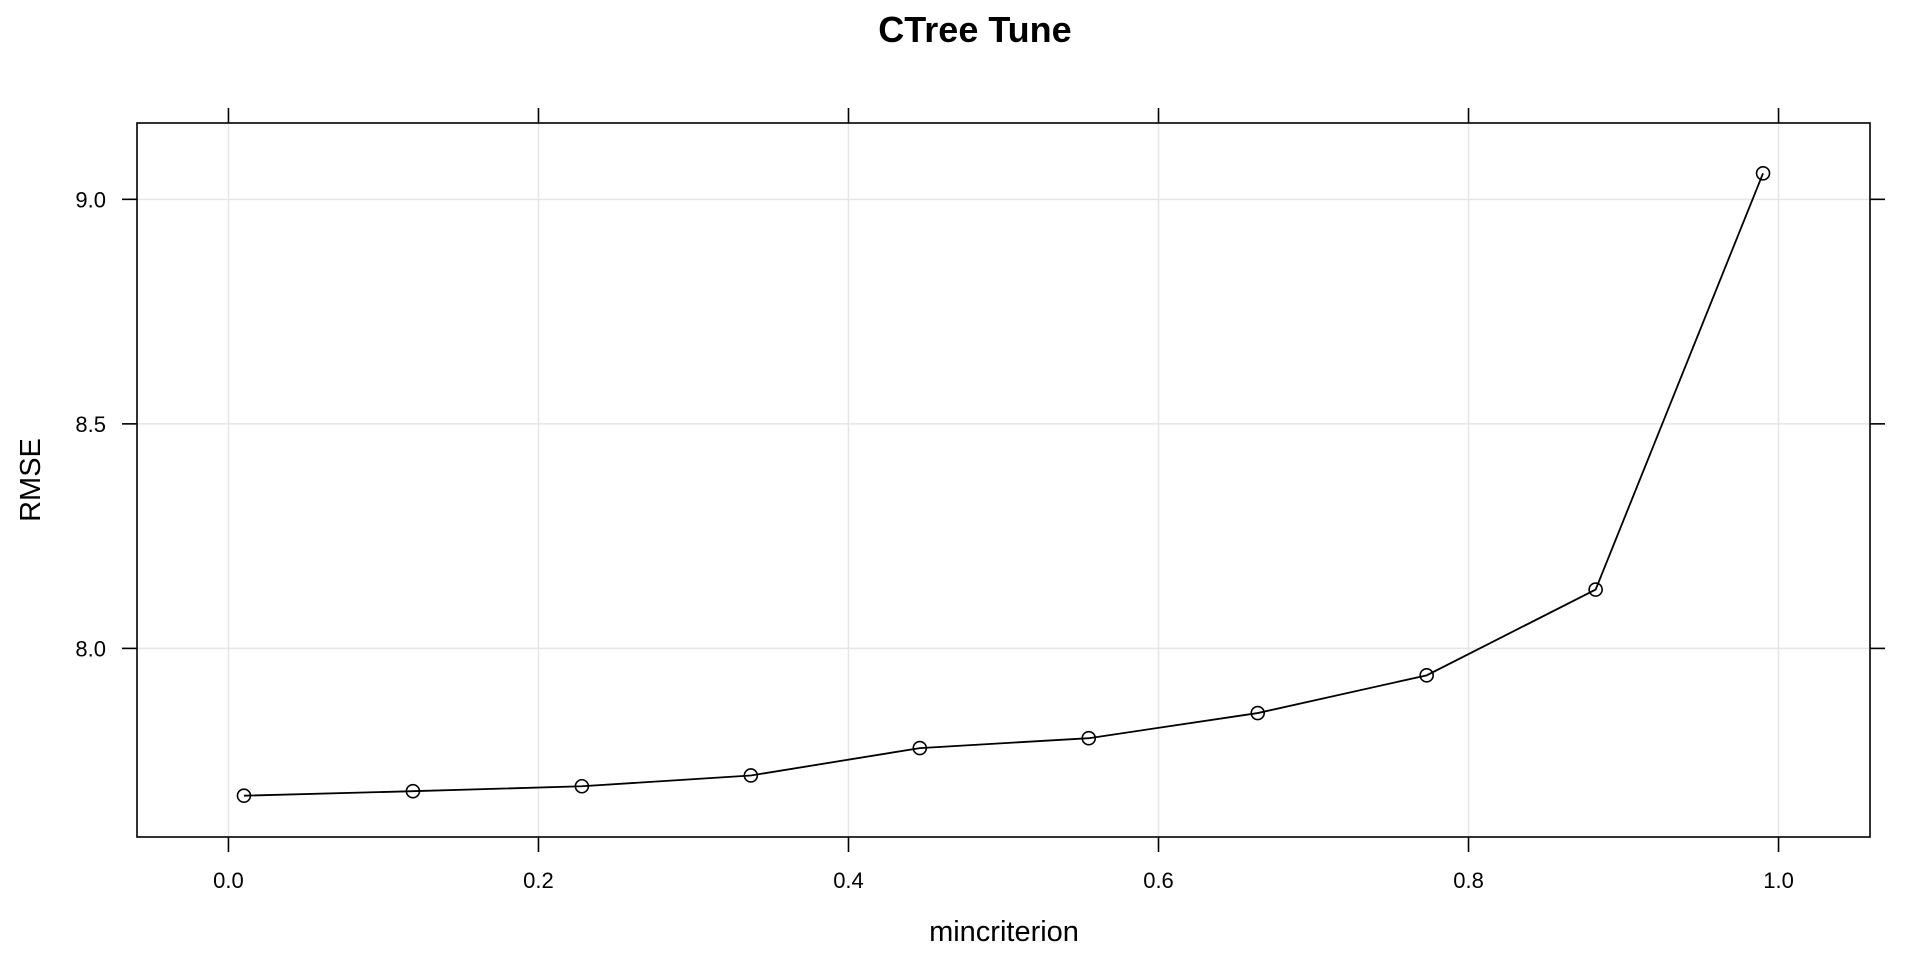  I want to click on x-axis-label: mincriterion, so click(1004, 932).